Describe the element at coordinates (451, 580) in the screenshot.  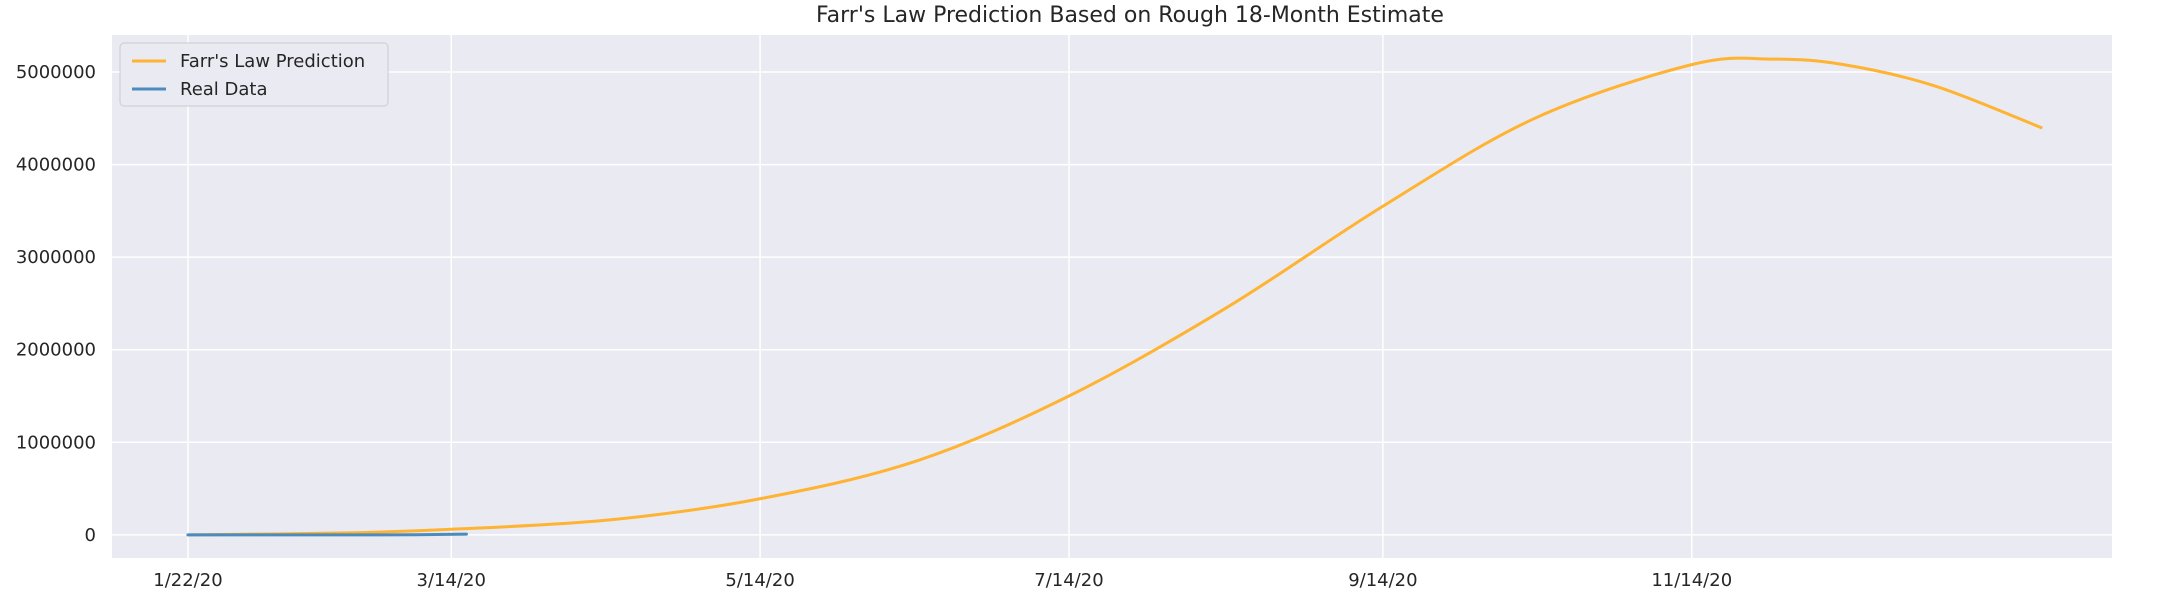
I see `x-tick-label: 3/14/20` at that location.